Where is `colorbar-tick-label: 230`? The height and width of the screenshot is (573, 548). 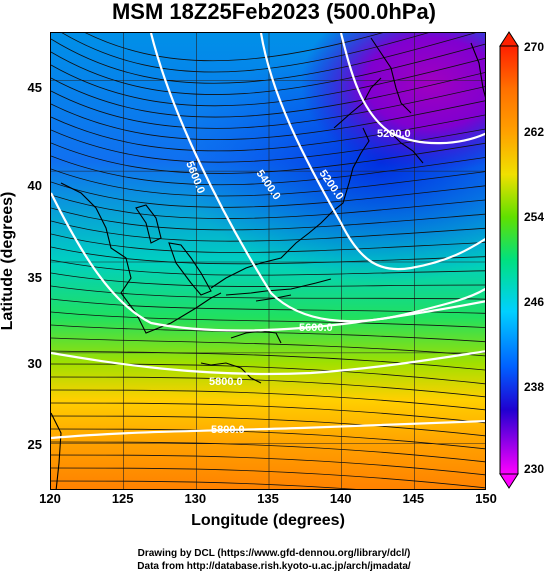 colorbar-tick-label: 230 is located at coordinates (534, 469).